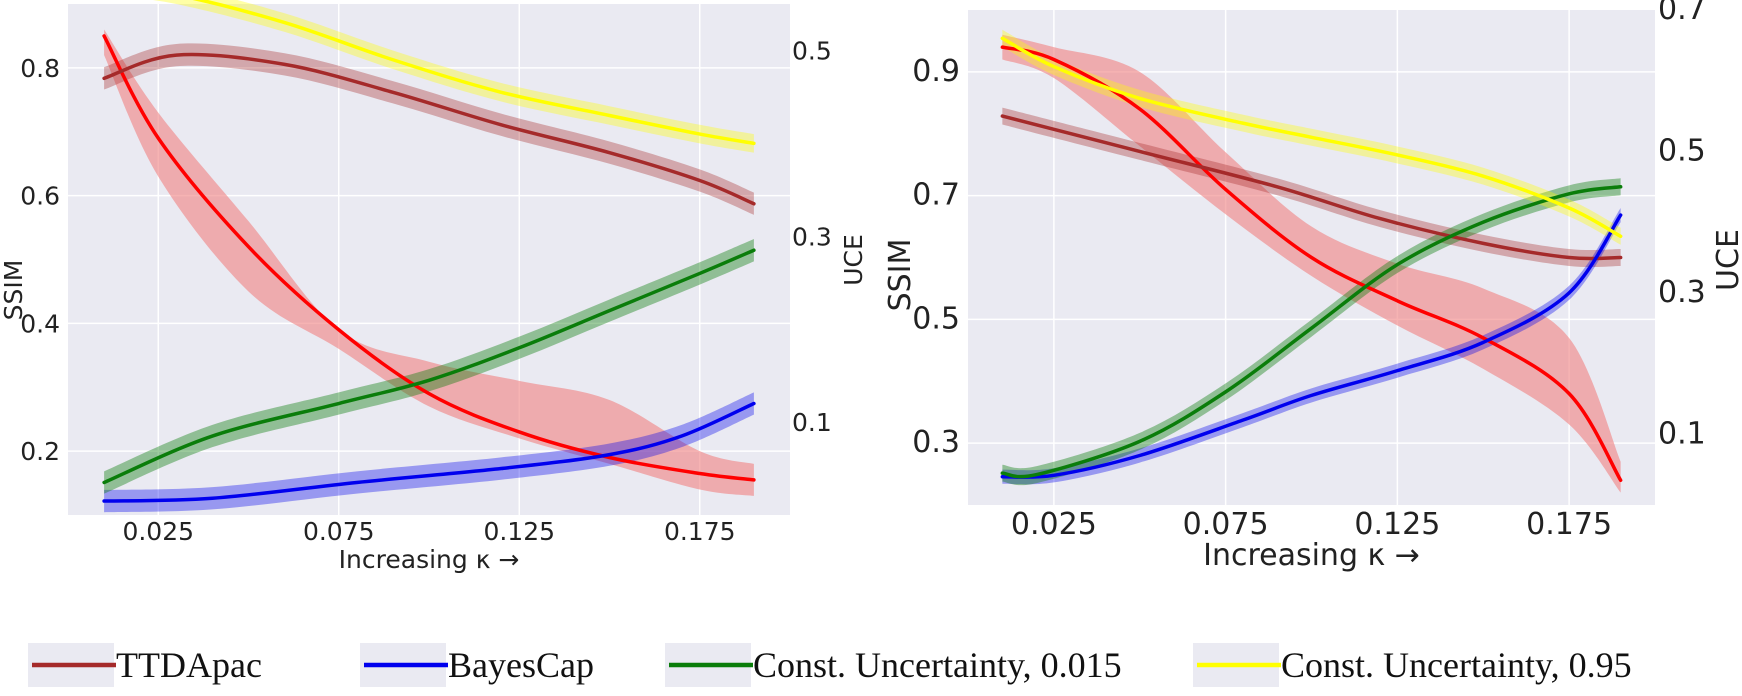 Image resolution: width=1742 pixels, height=696 pixels. I want to click on y-left-tick-label: 0.3, so click(936, 442).